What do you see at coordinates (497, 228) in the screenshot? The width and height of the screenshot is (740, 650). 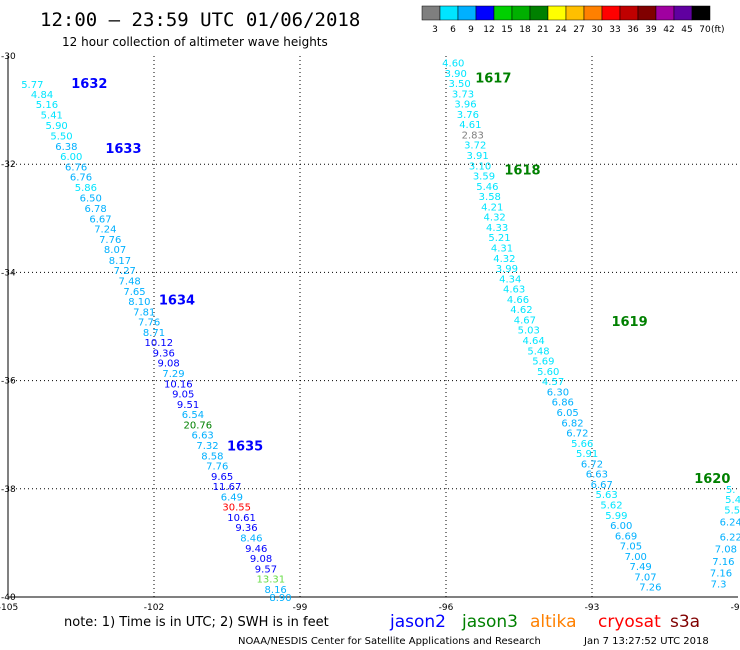 I see `wave-height-label: 4.33` at bounding box center [497, 228].